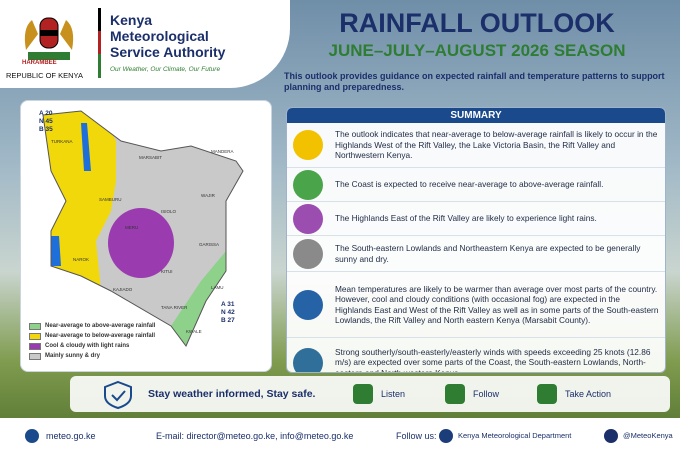 This screenshot has height=453, width=680. Describe the element at coordinates (209, 244) in the screenshot. I see `county-label: GARISSA` at that location.